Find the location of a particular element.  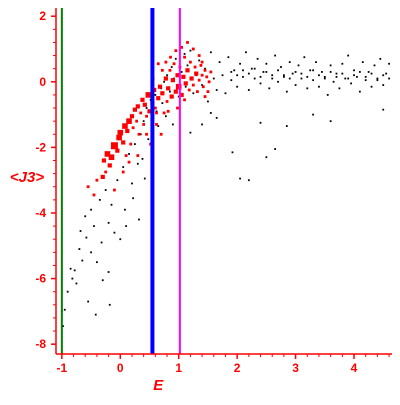

x-tick-label: -1 is located at coordinates (62, 368).